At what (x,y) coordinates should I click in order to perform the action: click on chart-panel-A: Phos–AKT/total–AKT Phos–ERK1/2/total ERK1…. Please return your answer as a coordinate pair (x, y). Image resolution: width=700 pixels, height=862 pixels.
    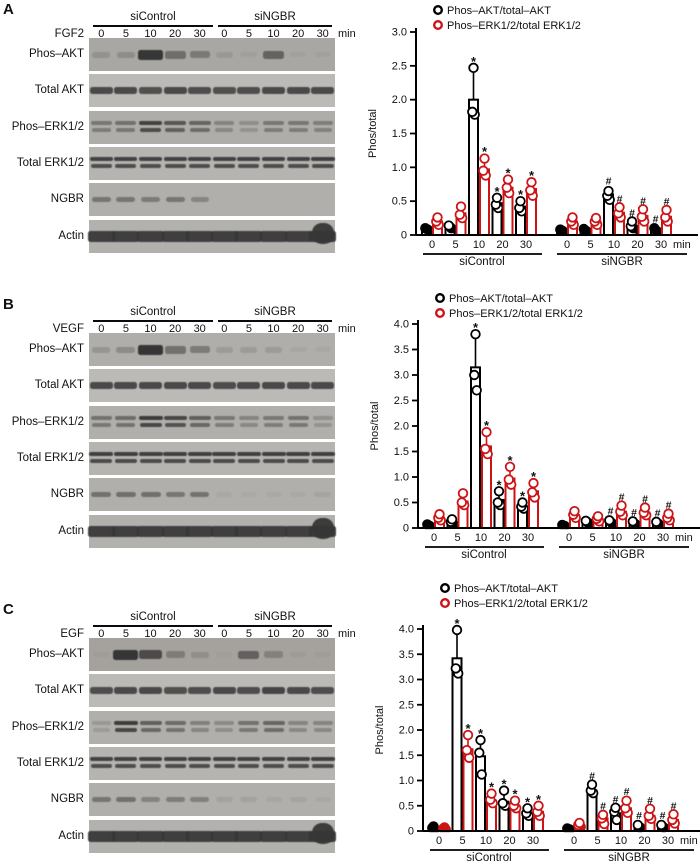
    Looking at the image, I should click on (533, 136).